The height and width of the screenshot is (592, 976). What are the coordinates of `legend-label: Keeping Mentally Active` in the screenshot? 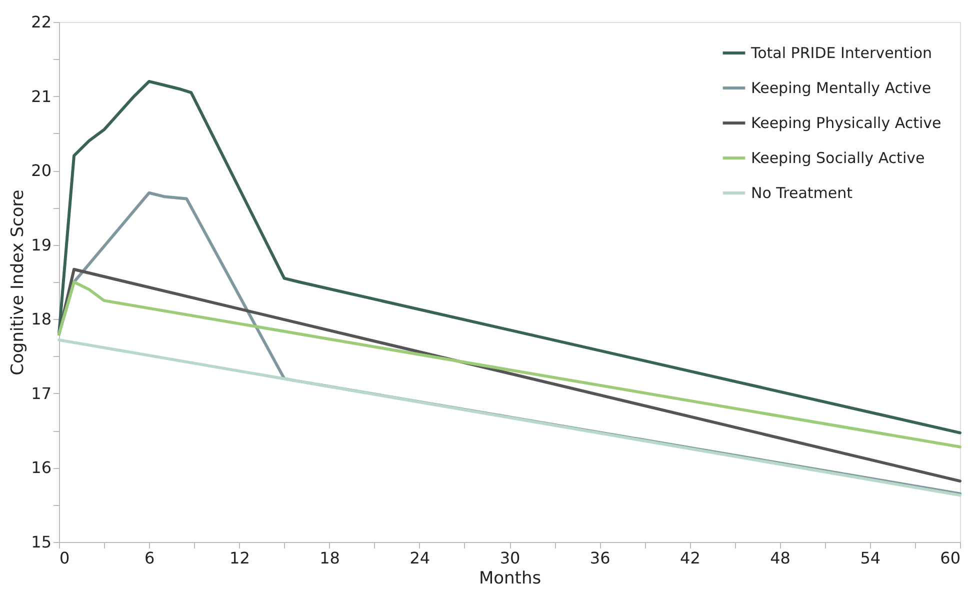 It's located at (841, 88).